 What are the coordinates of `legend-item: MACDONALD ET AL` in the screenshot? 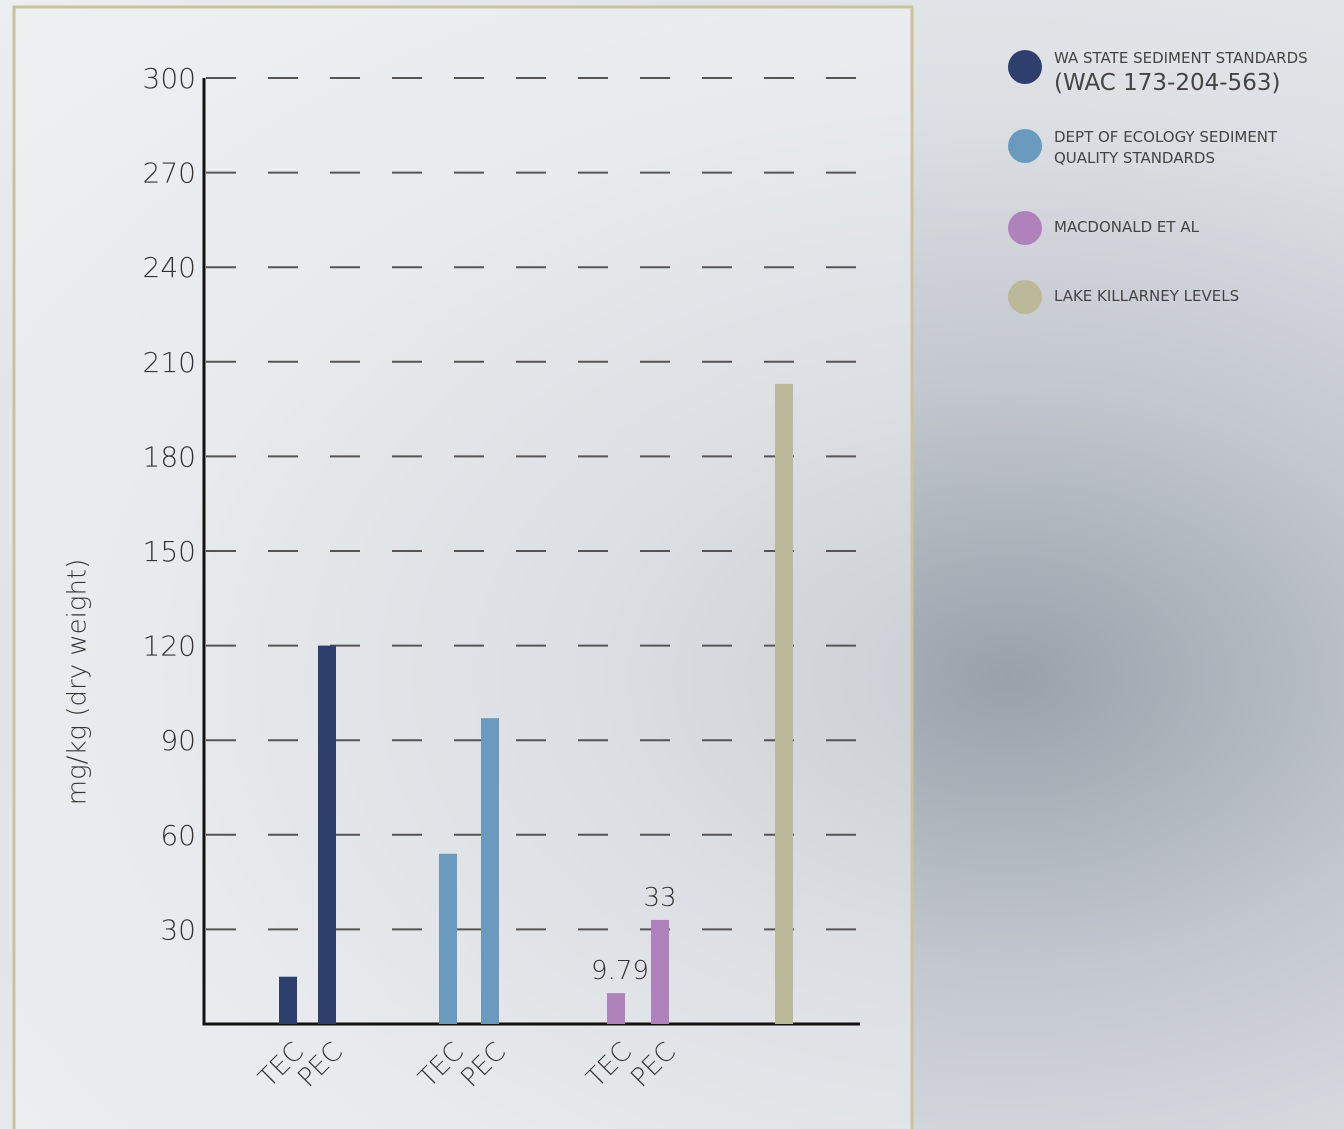 It's located at (1173, 227).